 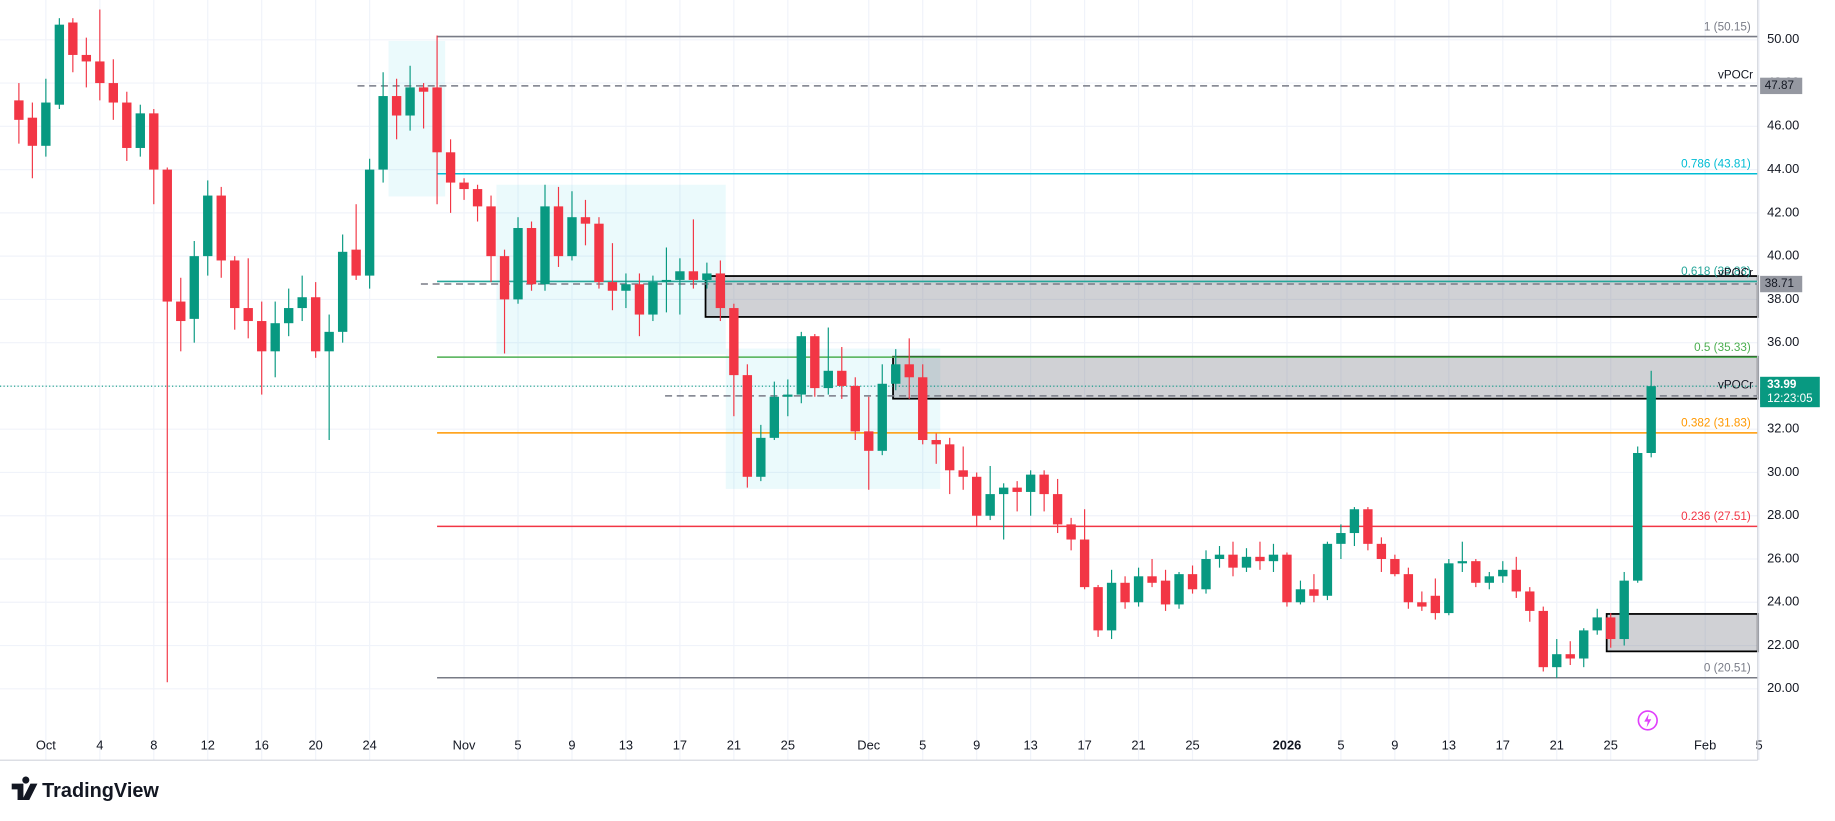 I want to click on y-tick-label: 22.00, so click(x=1783, y=644).